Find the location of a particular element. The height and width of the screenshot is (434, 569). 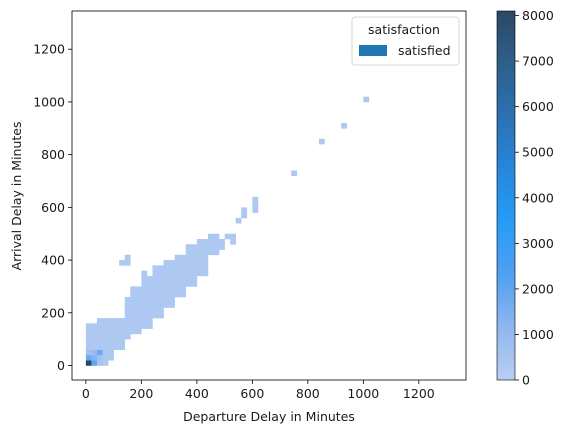

legend-swatch-satisfied is located at coordinates (373, 50).